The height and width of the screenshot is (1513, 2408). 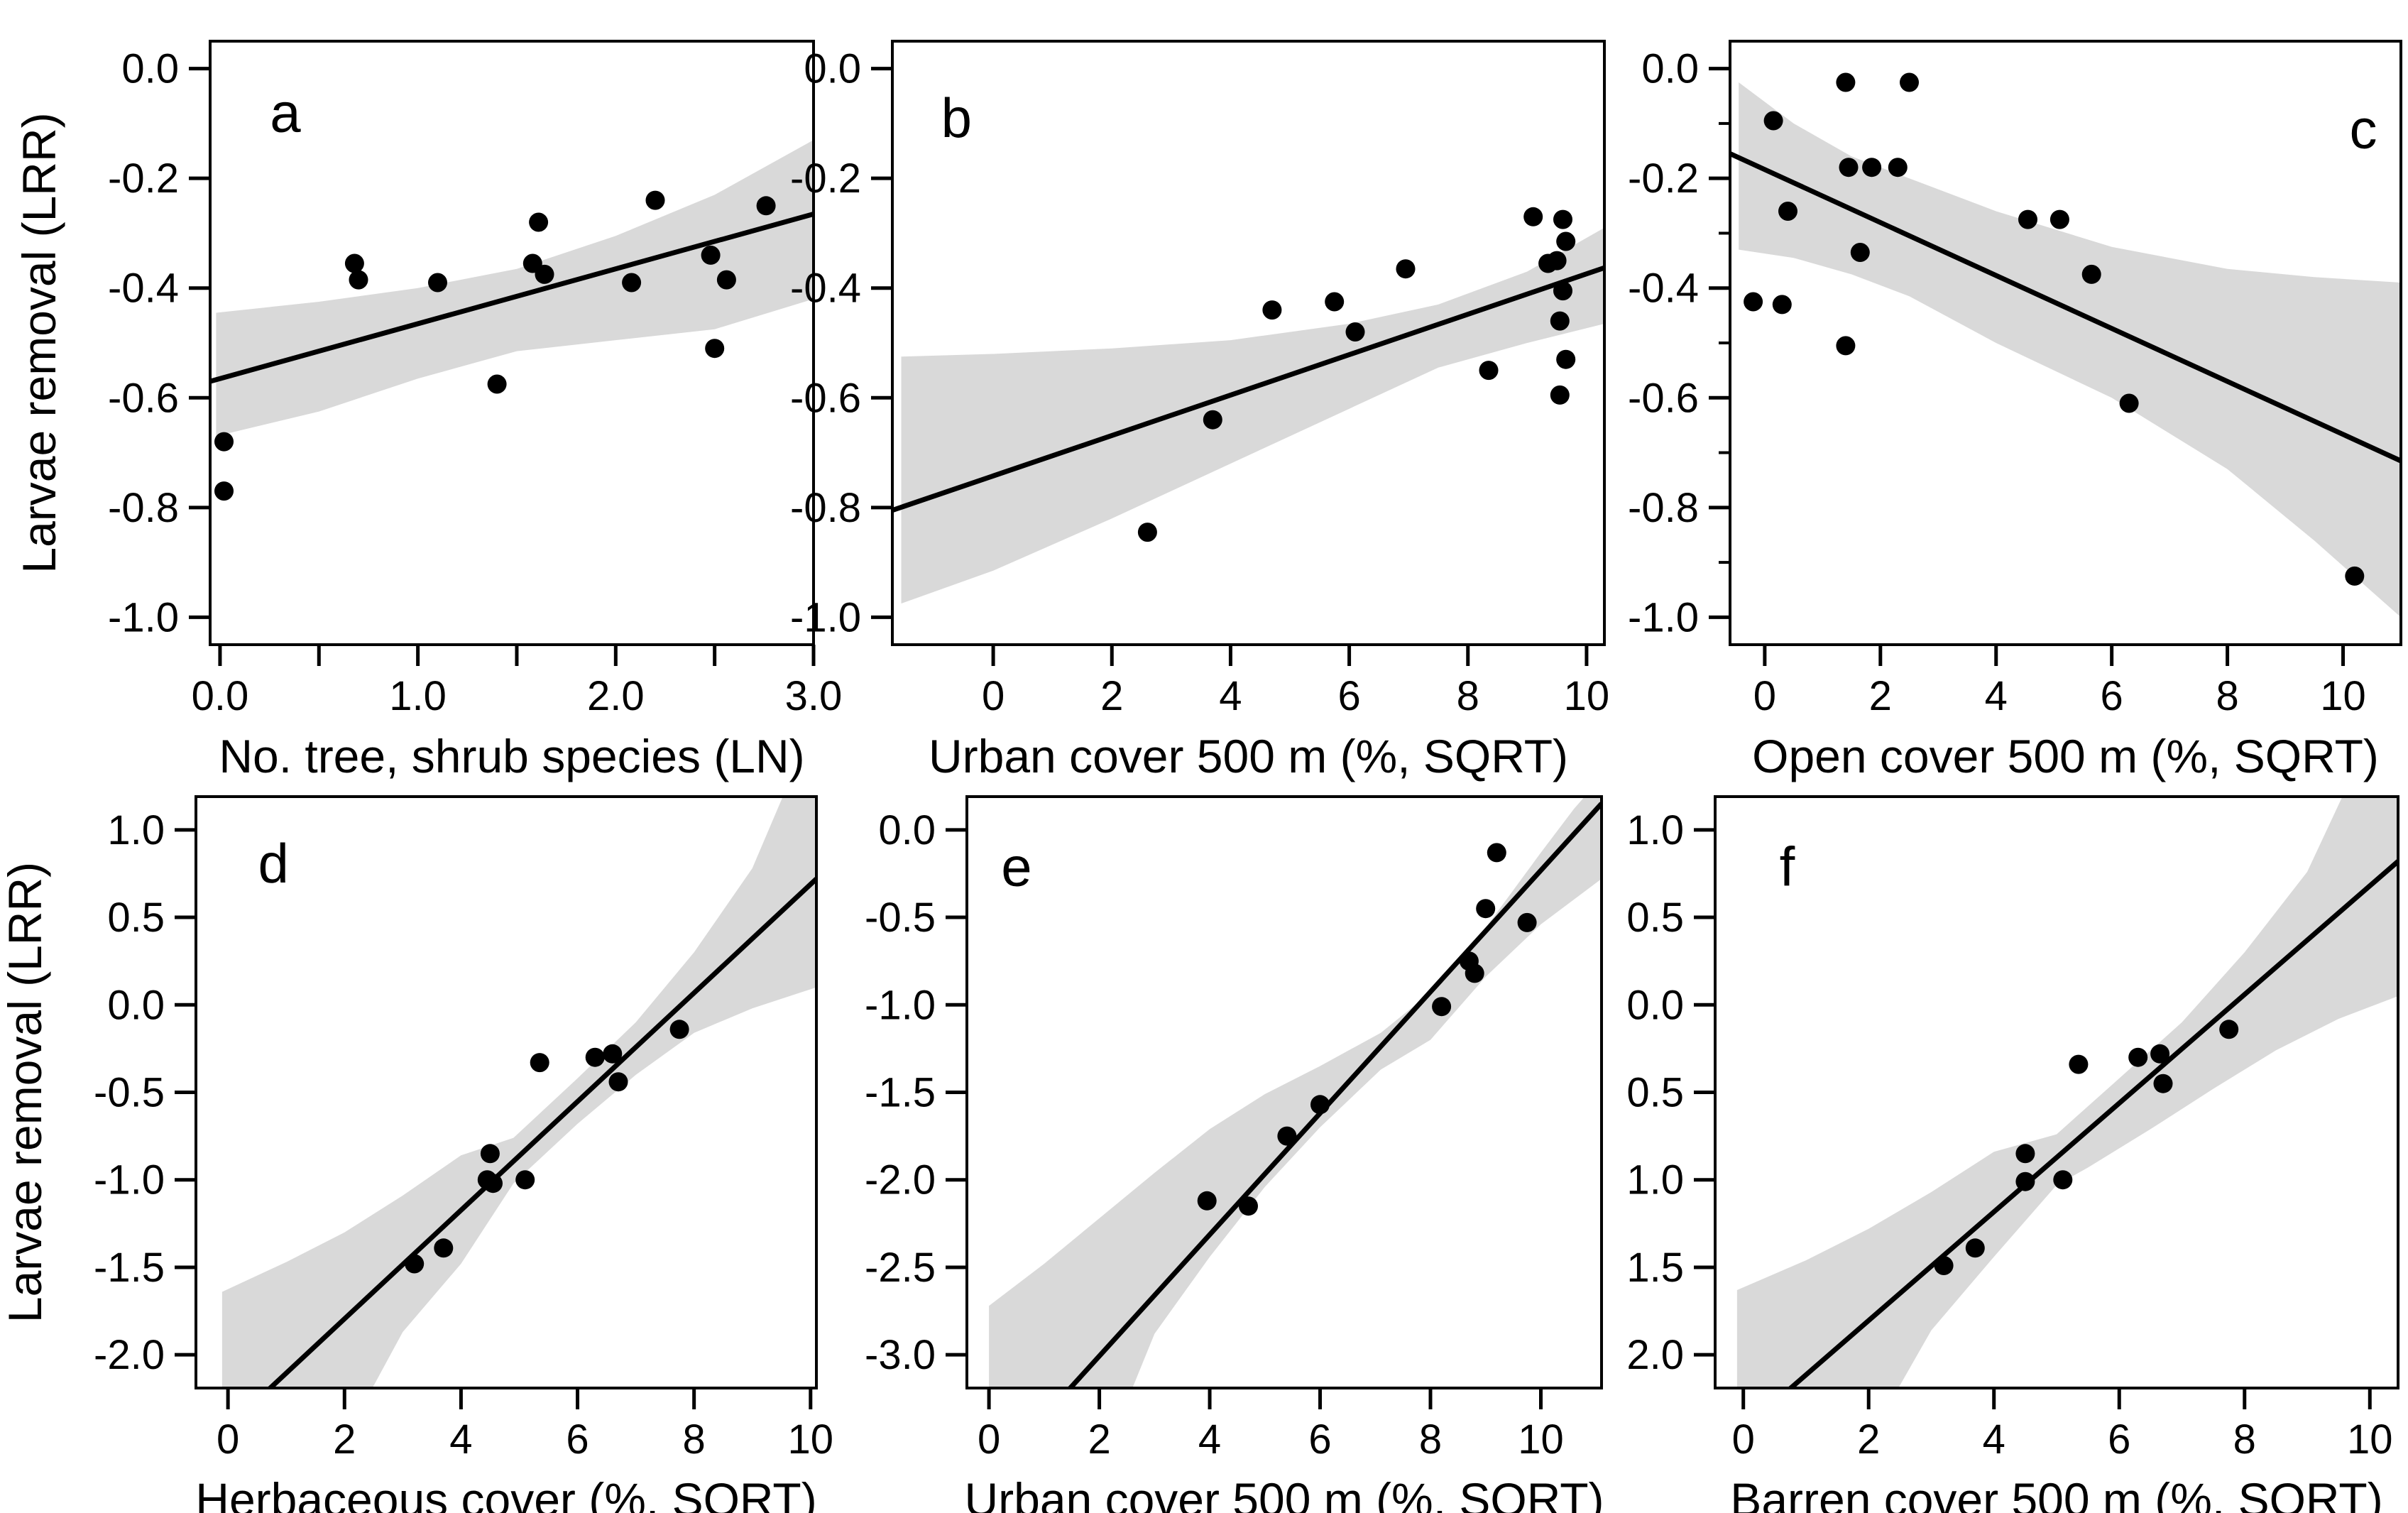 What do you see at coordinates (1655, 1268) in the screenshot?
I see `y-tick-label: 1.5` at bounding box center [1655, 1268].